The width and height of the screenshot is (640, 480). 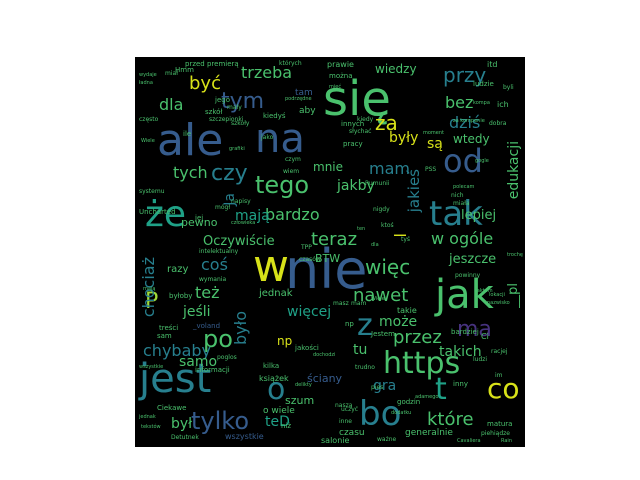 I want to click on word: tych, so click(x=190, y=172).